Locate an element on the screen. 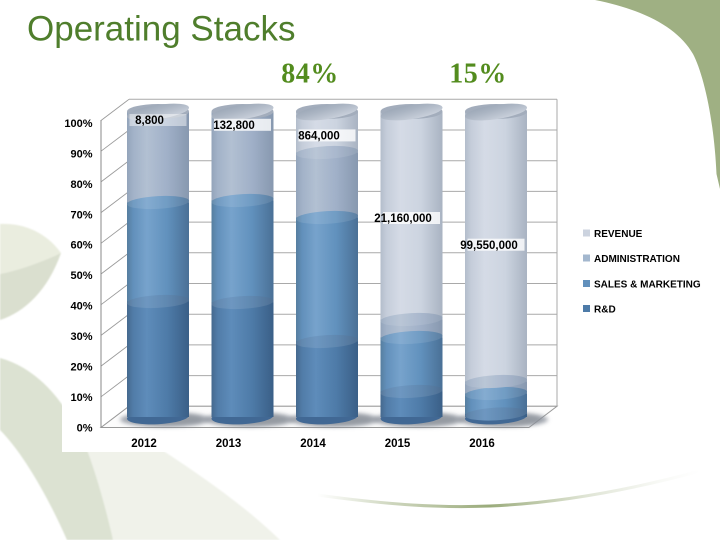  svg-text: 90% is located at coordinates (81, 154).